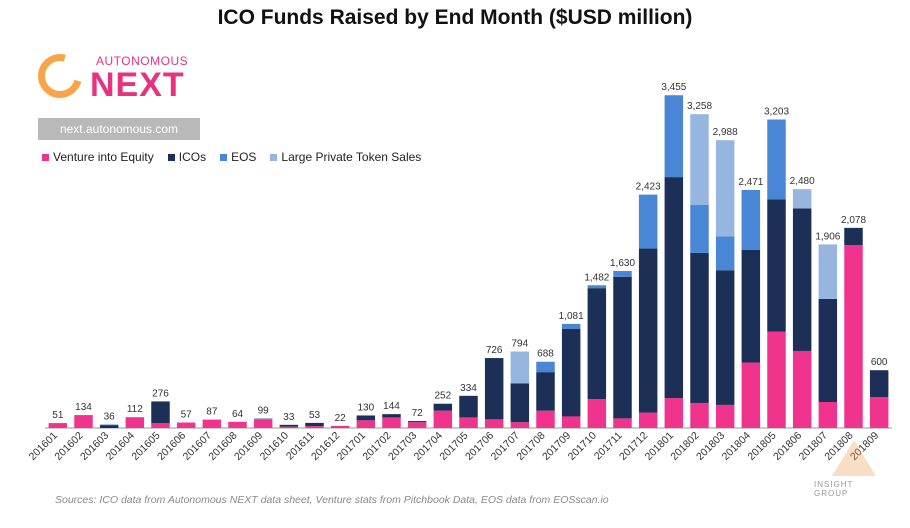 The height and width of the screenshot is (528, 910). Describe the element at coordinates (224, 157) in the screenshot. I see `legend-swatch-eos` at that location.